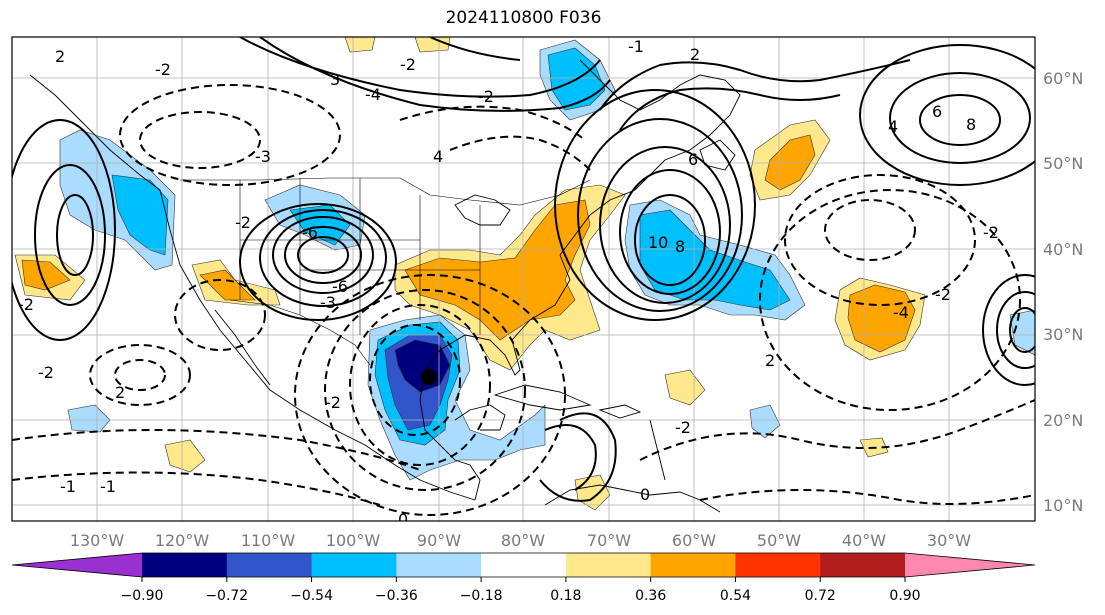 The height and width of the screenshot is (615, 1105). I want to click on lon-label: 60°W, so click(694, 540).